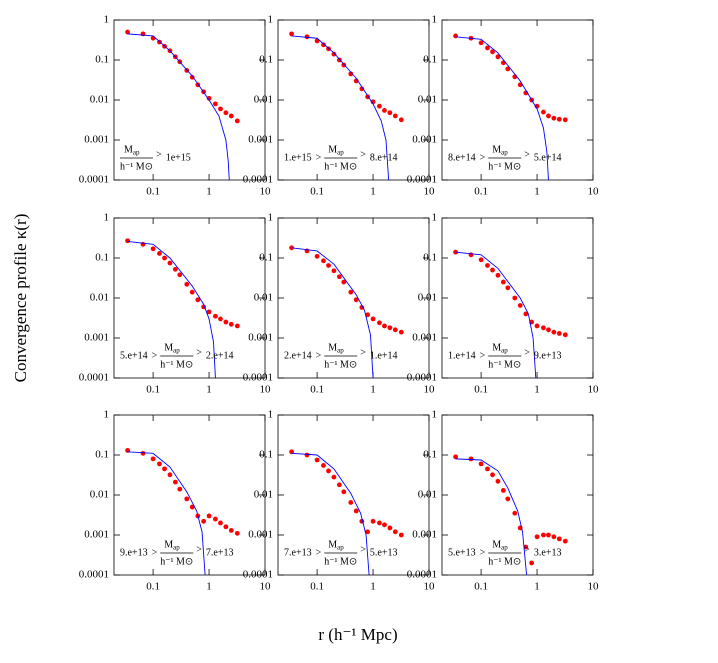 The height and width of the screenshot is (663, 718). I want to click on numerator-sub: ap, so click(176, 351).